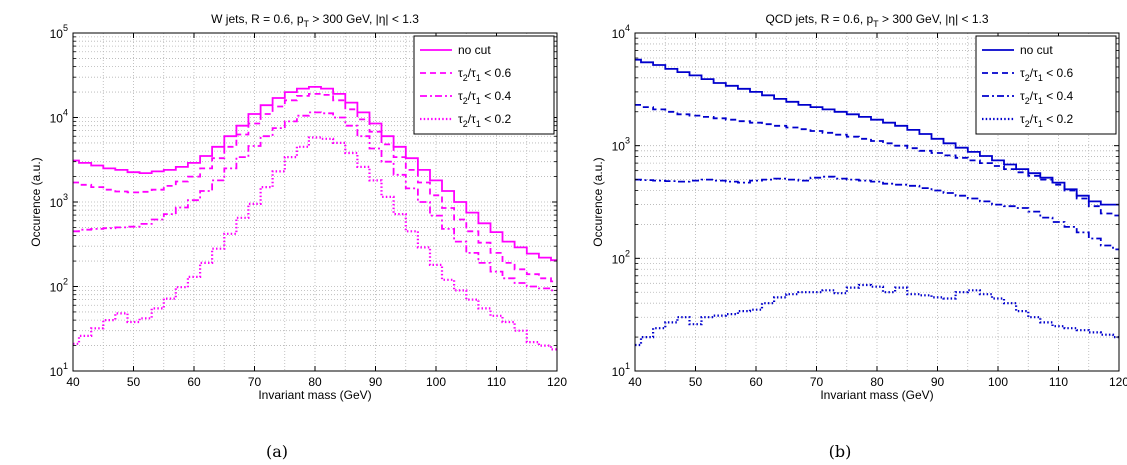  What do you see at coordinates (277, 451) in the screenshot?
I see `panel-caption: (a)` at bounding box center [277, 451].